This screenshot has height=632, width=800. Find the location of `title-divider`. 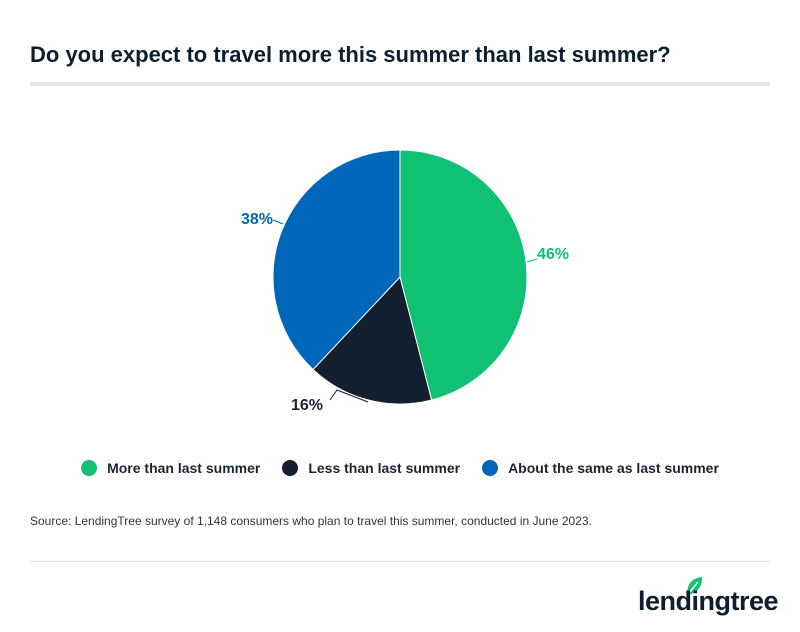

title-divider is located at coordinates (400, 84).